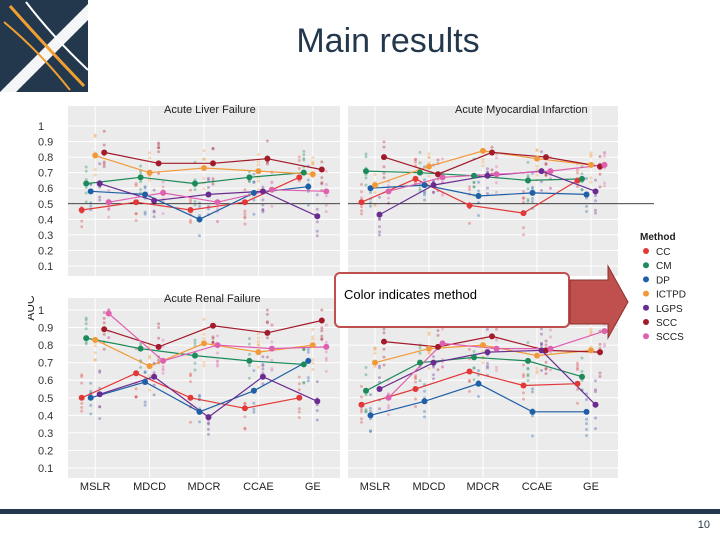 The height and width of the screenshot is (540, 720). What do you see at coordinates (646, 265) in the screenshot?
I see `legend-marker-cm` at bounding box center [646, 265].